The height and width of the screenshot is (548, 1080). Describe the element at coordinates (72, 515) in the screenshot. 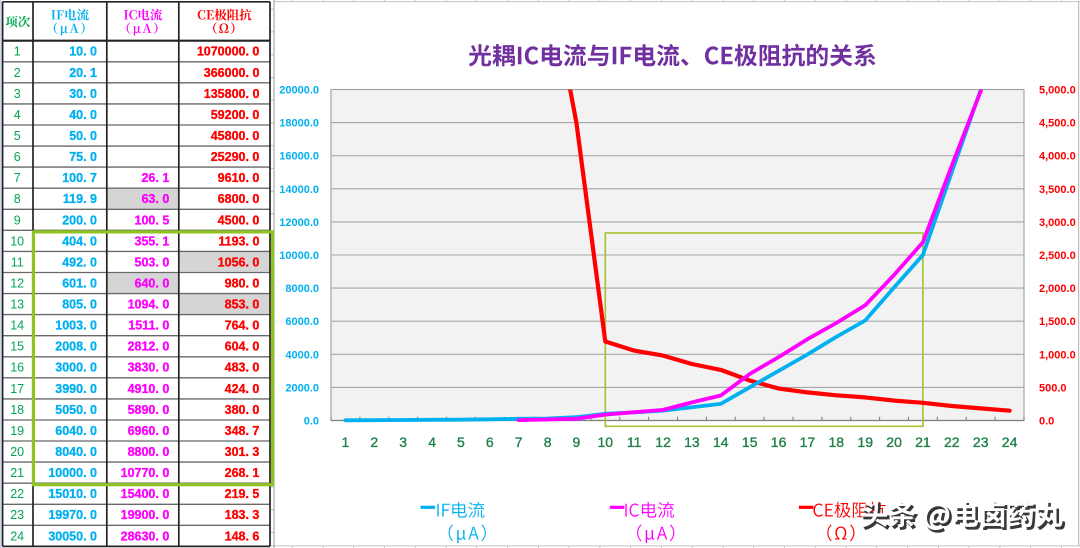

I see `svg-text: 19970. 0` at that location.